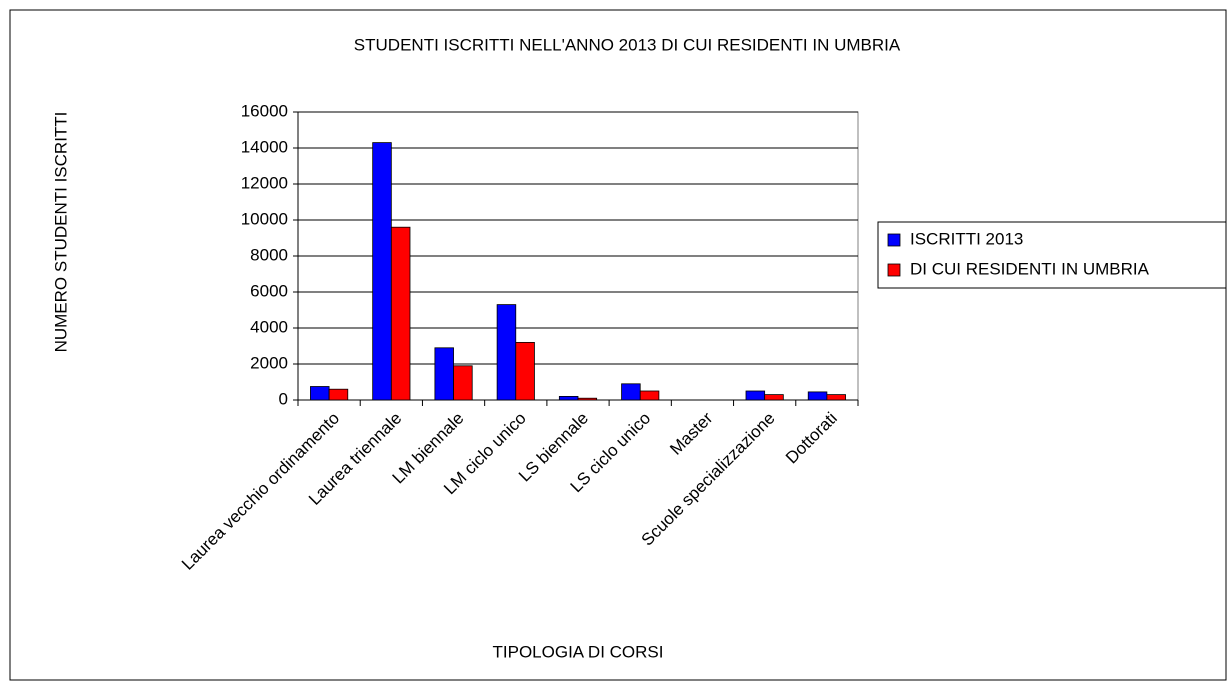 Image resolution: width=1227 pixels, height=681 pixels. What do you see at coordinates (264, 182) in the screenshot?
I see `y-tick-label: 12000` at bounding box center [264, 182].